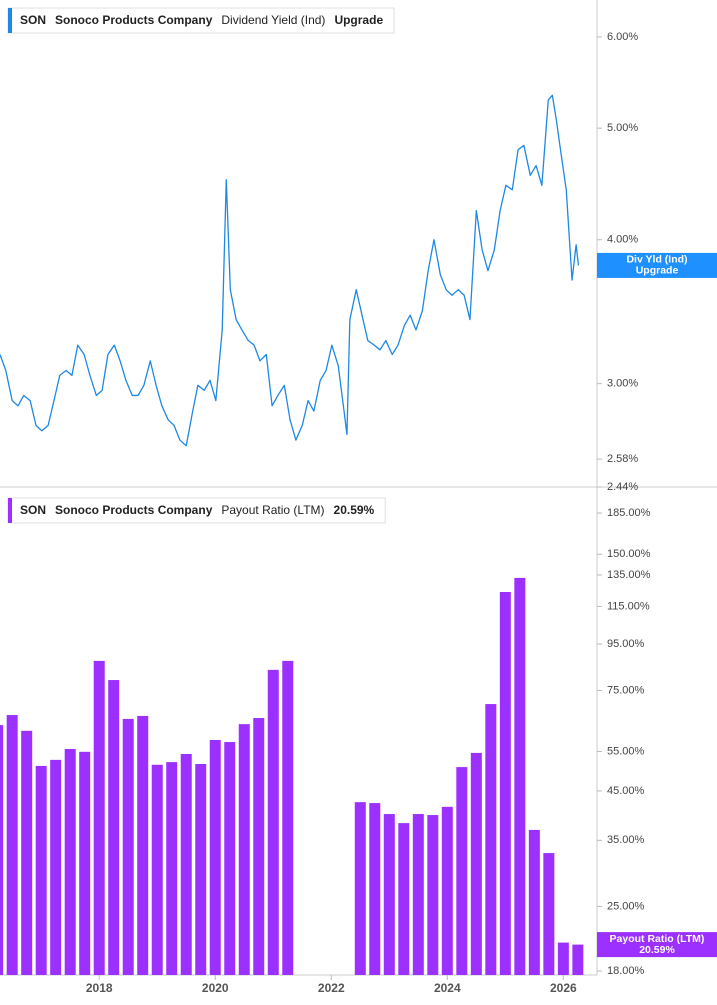 This screenshot has width=717, height=1005. Describe the element at coordinates (563, 988) in the screenshot. I see `x-tick-label: 2026` at that location.